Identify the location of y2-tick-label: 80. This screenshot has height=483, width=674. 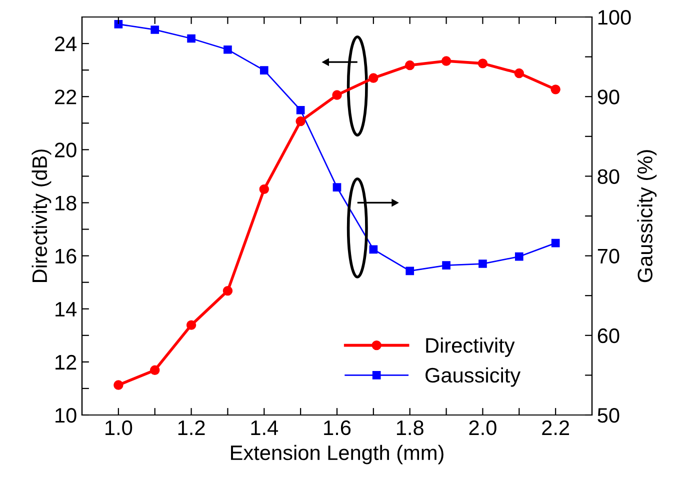
(609, 176).